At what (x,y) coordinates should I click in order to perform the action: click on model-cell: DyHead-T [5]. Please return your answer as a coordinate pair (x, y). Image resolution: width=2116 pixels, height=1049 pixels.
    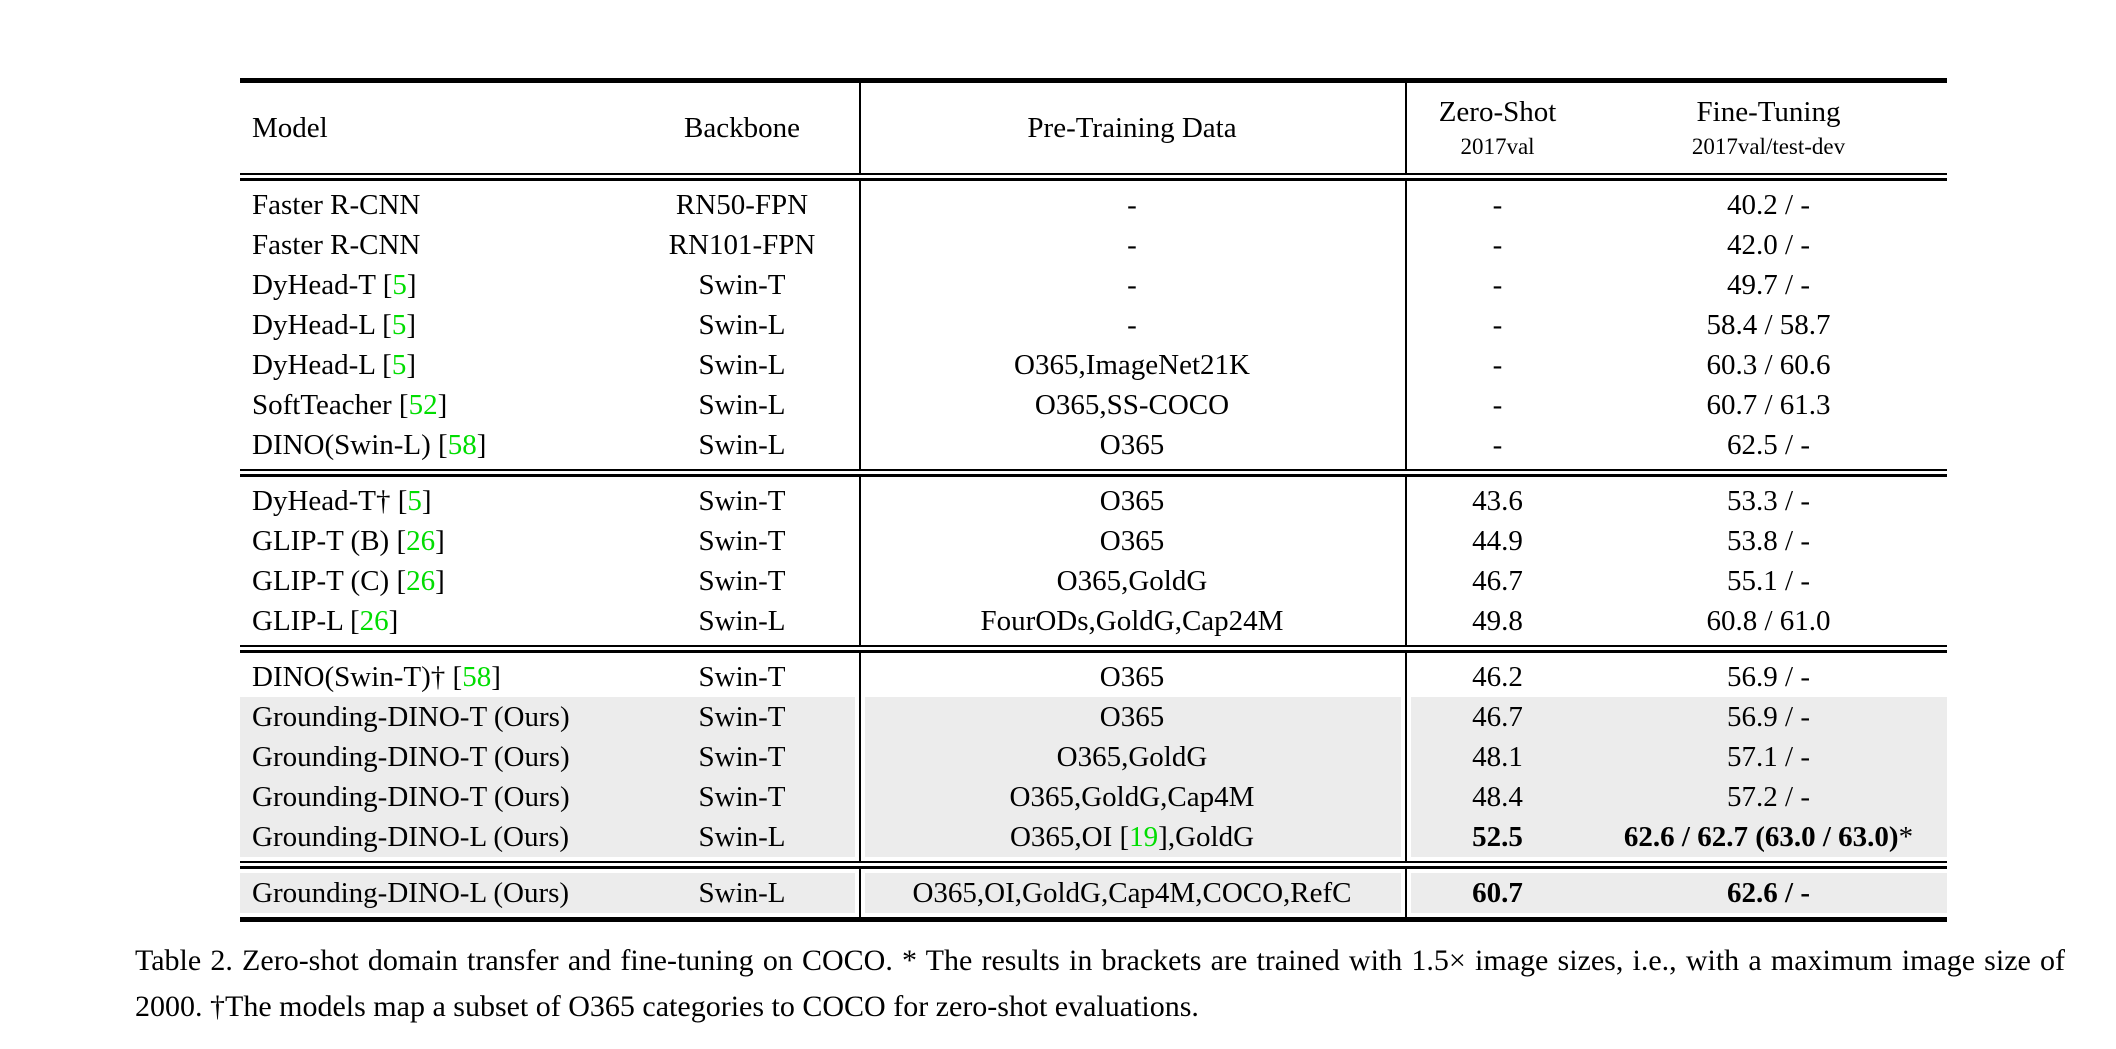
    Looking at the image, I should click on (334, 285).